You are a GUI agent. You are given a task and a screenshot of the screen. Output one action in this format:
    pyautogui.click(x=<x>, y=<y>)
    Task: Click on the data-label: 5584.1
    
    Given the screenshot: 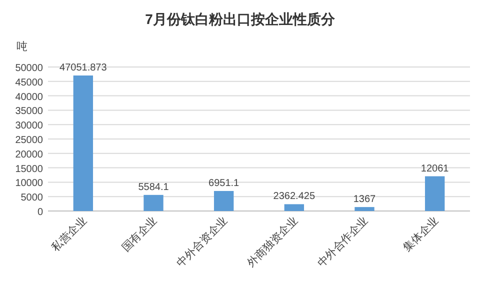 What is the action you would take?
    pyautogui.click(x=154, y=187)
    